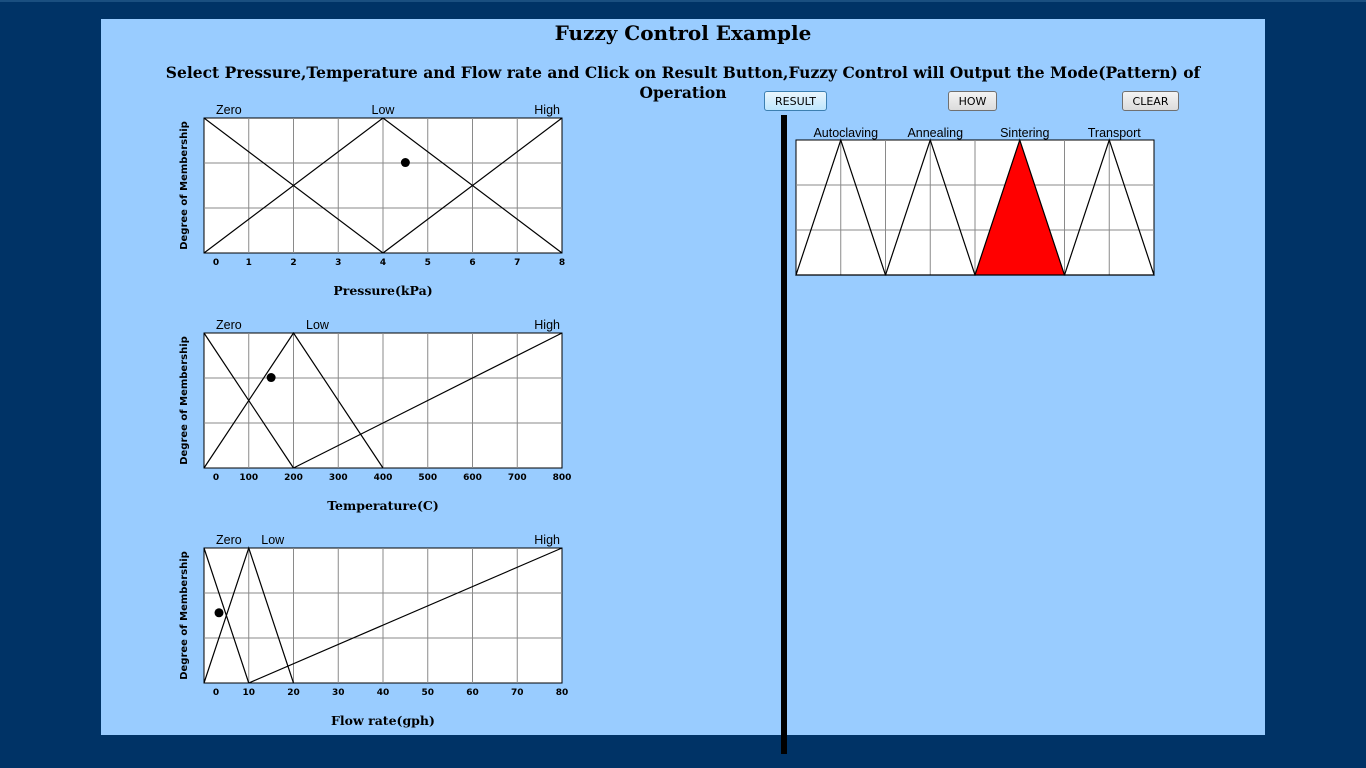 The width and height of the screenshot is (1366, 768). Describe the element at coordinates (972, 101) in the screenshot. I see `how-button: HOW` at that location.